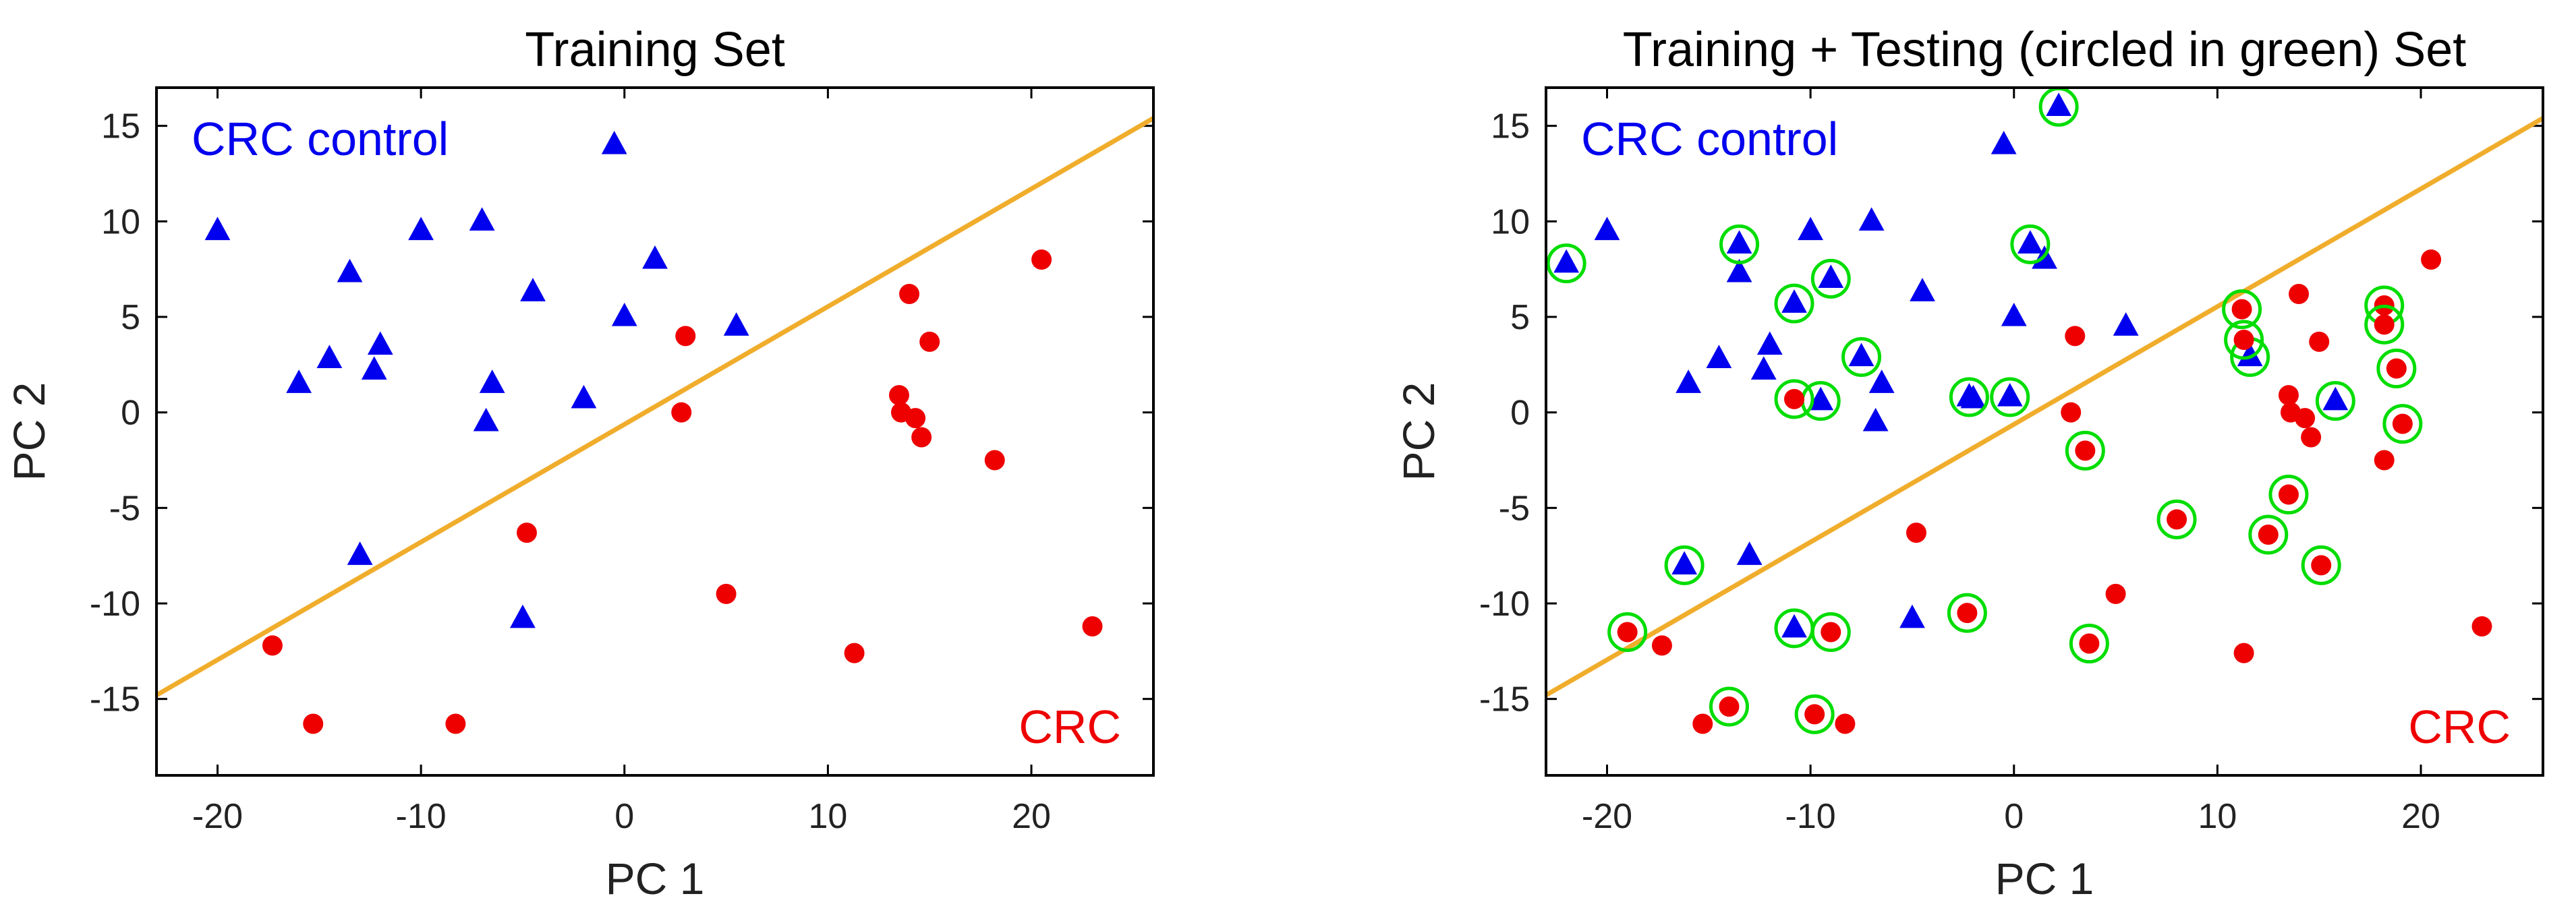  Describe the element at coordinates (1709, 139) in the screenshot. I see `class-label-control: CRC control` at that location.